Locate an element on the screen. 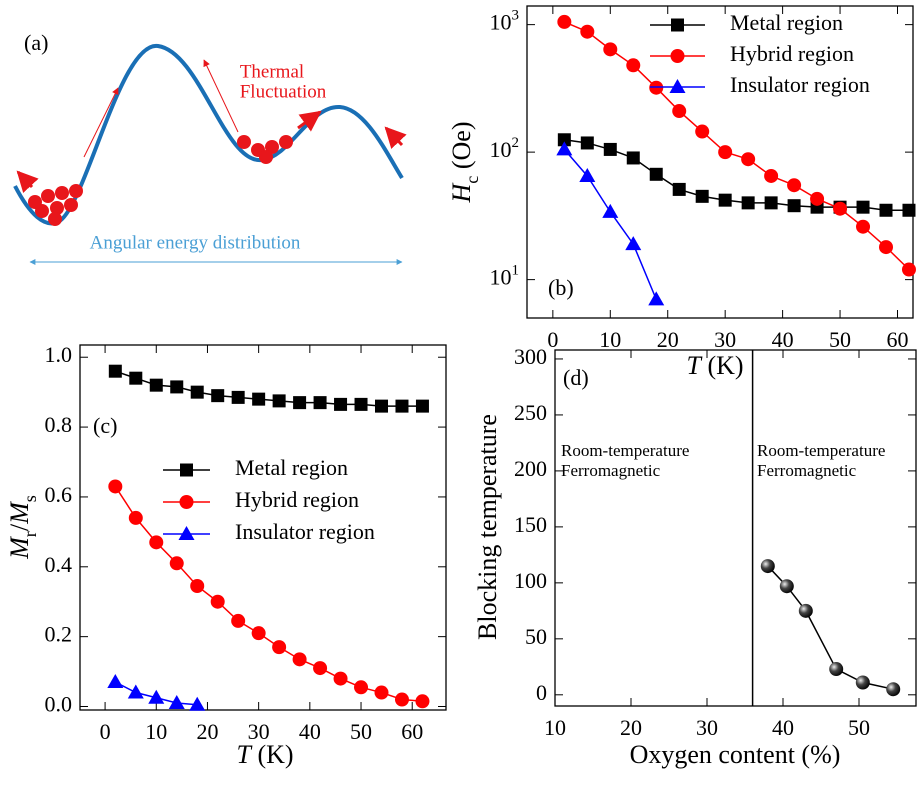  thermal-label: Thermal is located at coordinates (272, 71).